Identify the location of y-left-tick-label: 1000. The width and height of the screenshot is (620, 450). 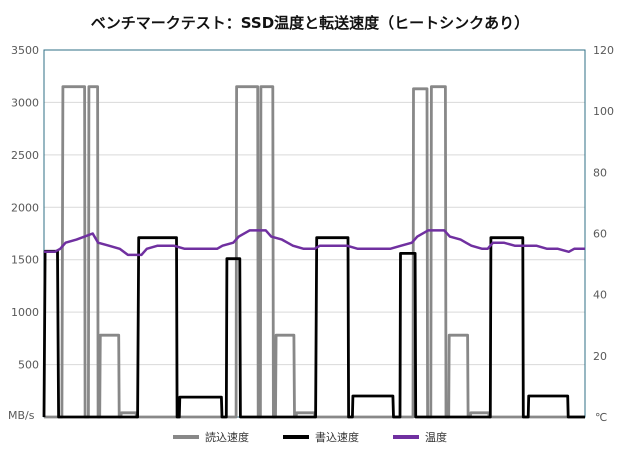
(25, 312).